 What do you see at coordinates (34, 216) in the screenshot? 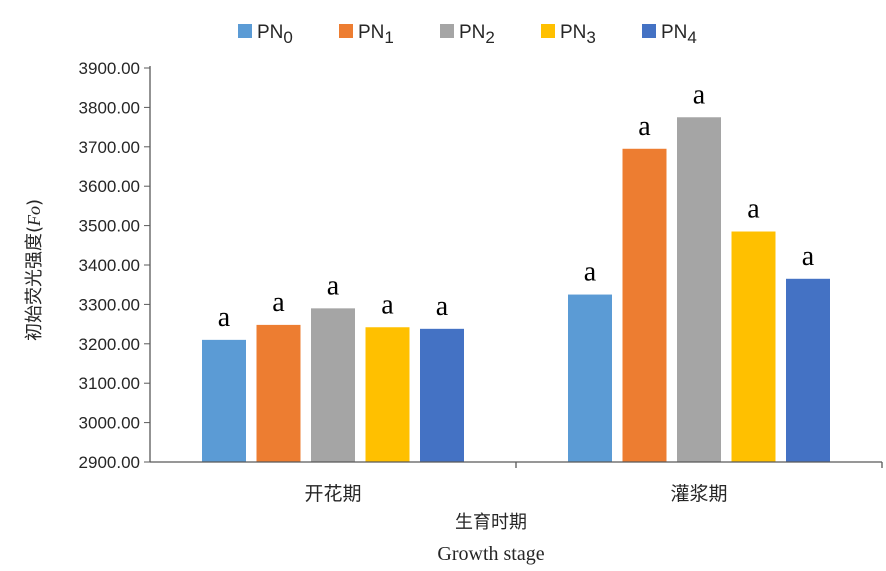
I see `y-axis-symbol: Fo` at bounding box center [34, 216].